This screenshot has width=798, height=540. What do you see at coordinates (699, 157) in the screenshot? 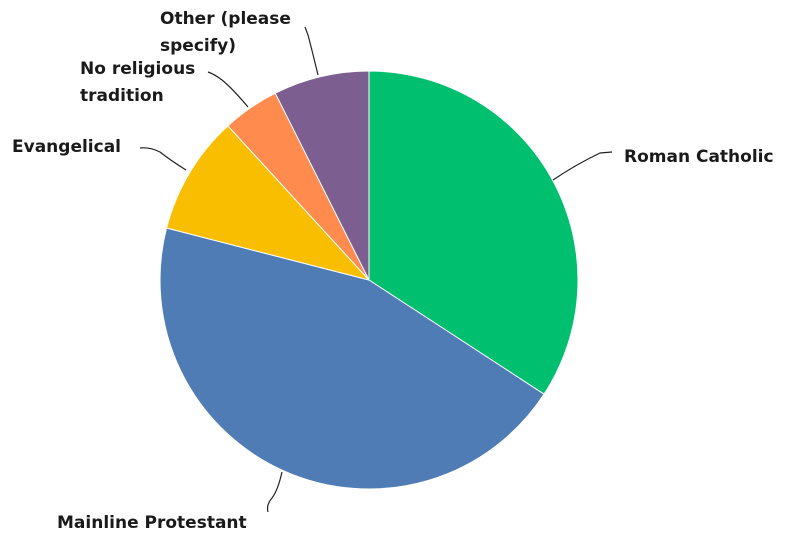
I see `slice-label: Roman Catholic` at bounding box center [699, 157].